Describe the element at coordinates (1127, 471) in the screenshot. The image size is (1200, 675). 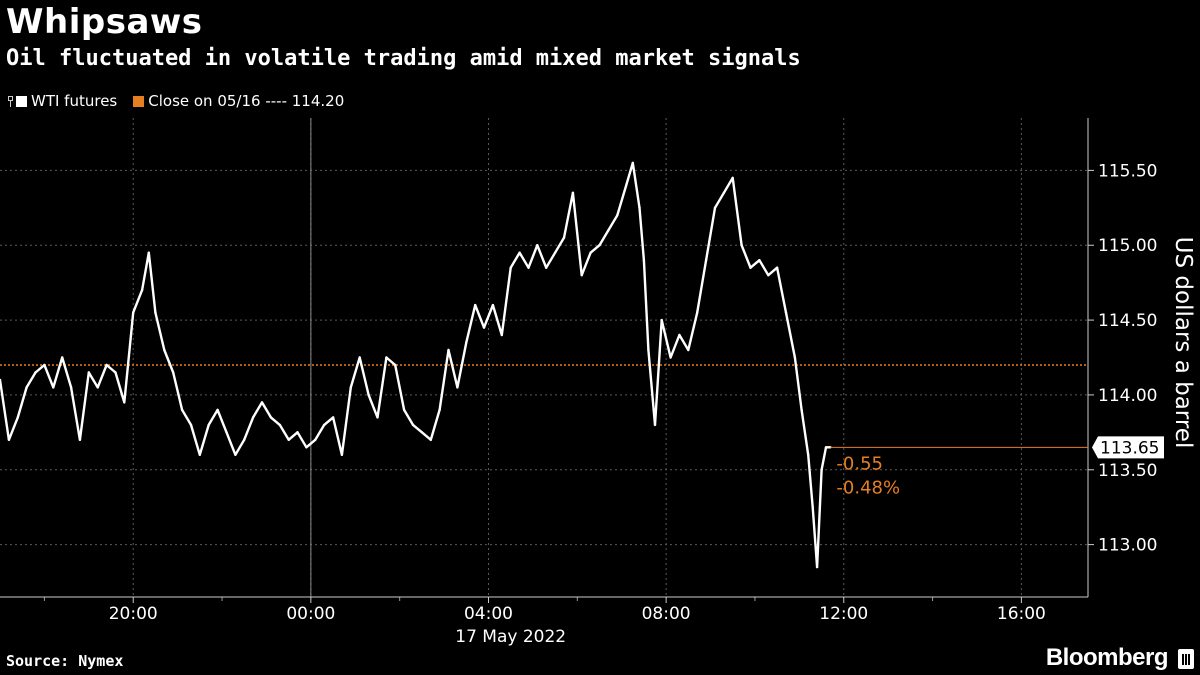
I see `y-tick-label: 113.50` at that location.